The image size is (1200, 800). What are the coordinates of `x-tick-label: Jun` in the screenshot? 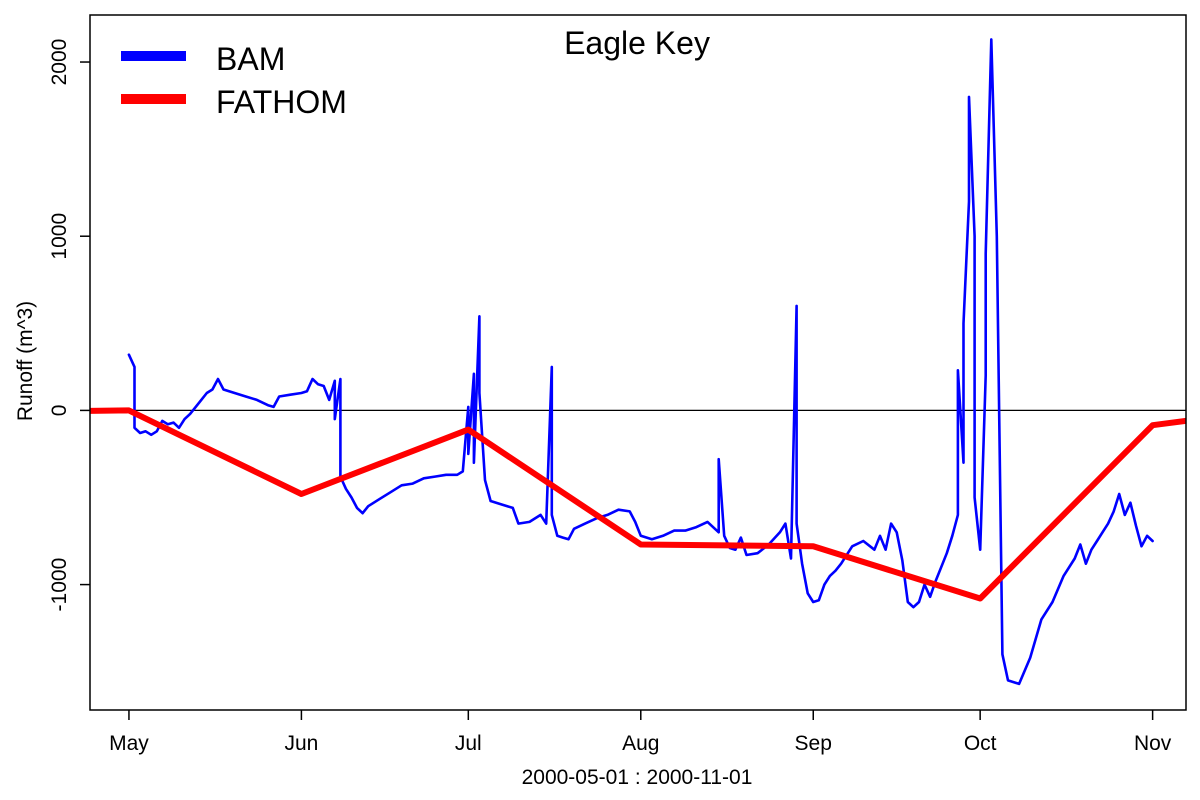 It's located at (301, 743).